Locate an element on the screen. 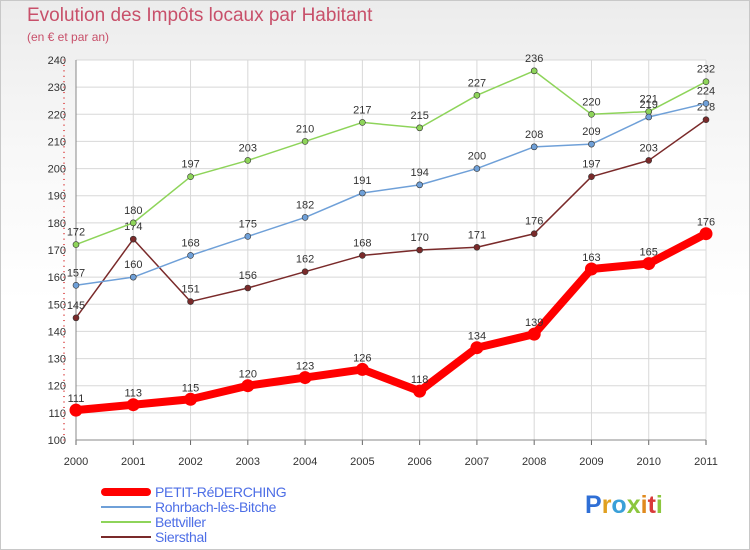 The image size is (750, 550). legend-item: Siersthal is located at coordinates (251, 537).